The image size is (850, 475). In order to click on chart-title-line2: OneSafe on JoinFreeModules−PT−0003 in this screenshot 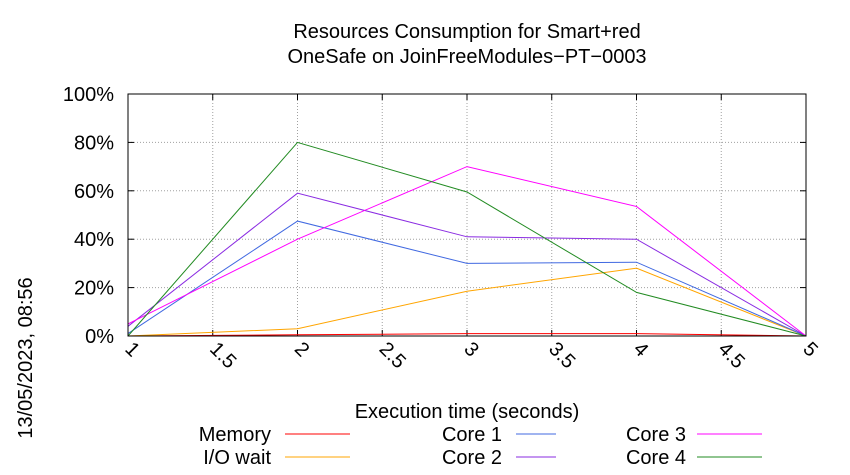, I will do `click(466, 57)`.